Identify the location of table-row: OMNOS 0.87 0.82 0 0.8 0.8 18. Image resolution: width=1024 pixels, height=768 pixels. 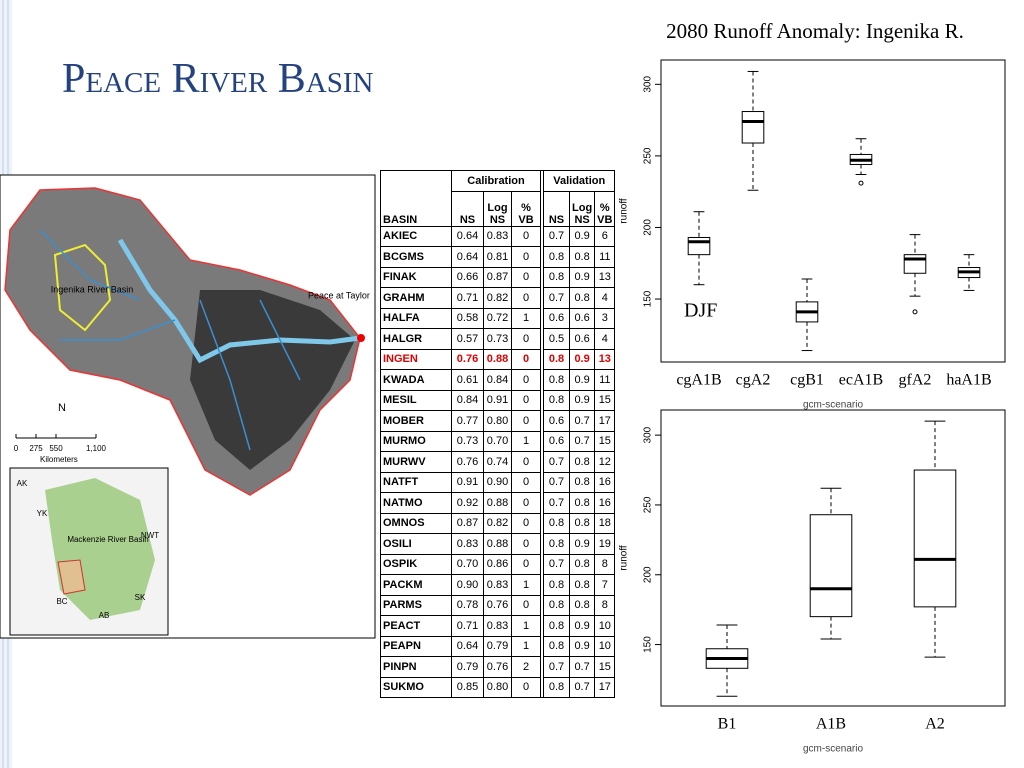
(498, 523).